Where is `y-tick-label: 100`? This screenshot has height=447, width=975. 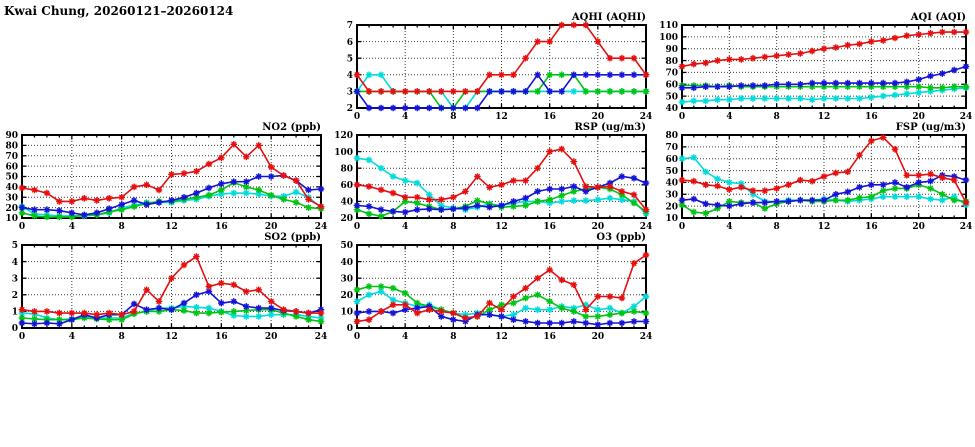 y-tick-label: 100 is located at coordinates (344, 153).